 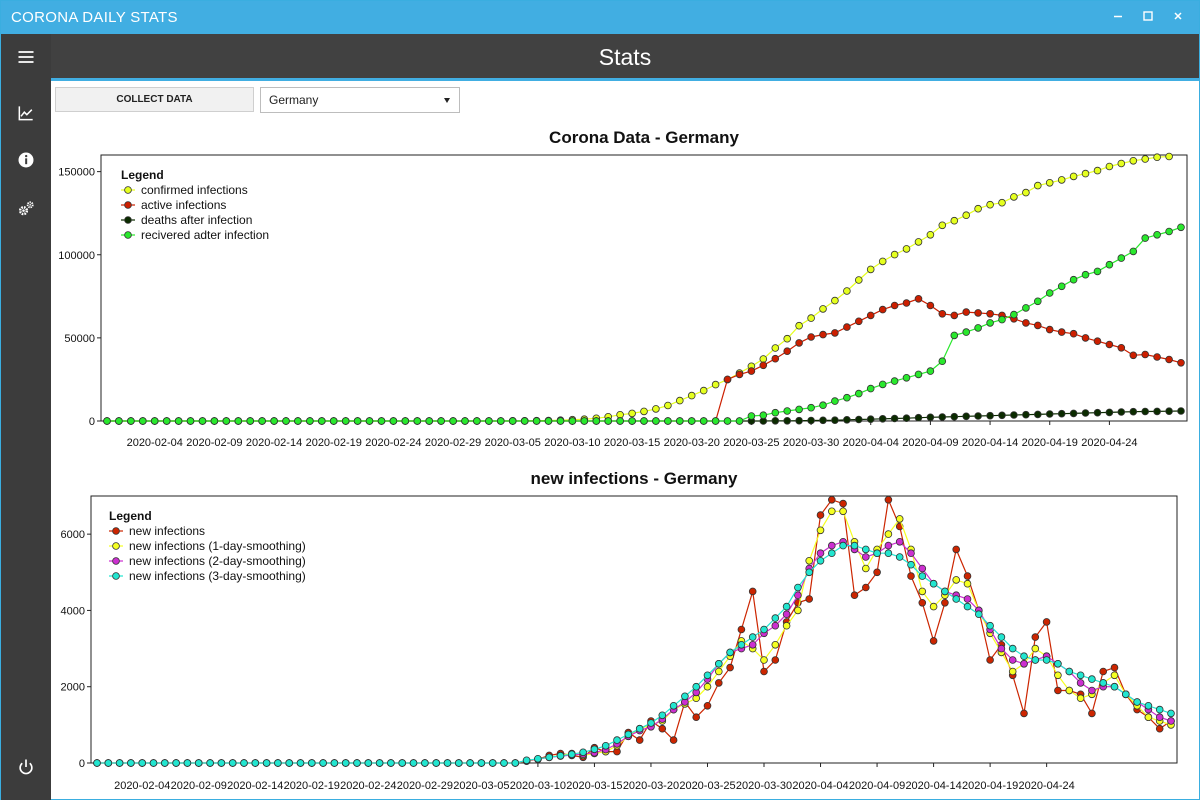 I want to click on settings-icon, so click(x=26, y=209).